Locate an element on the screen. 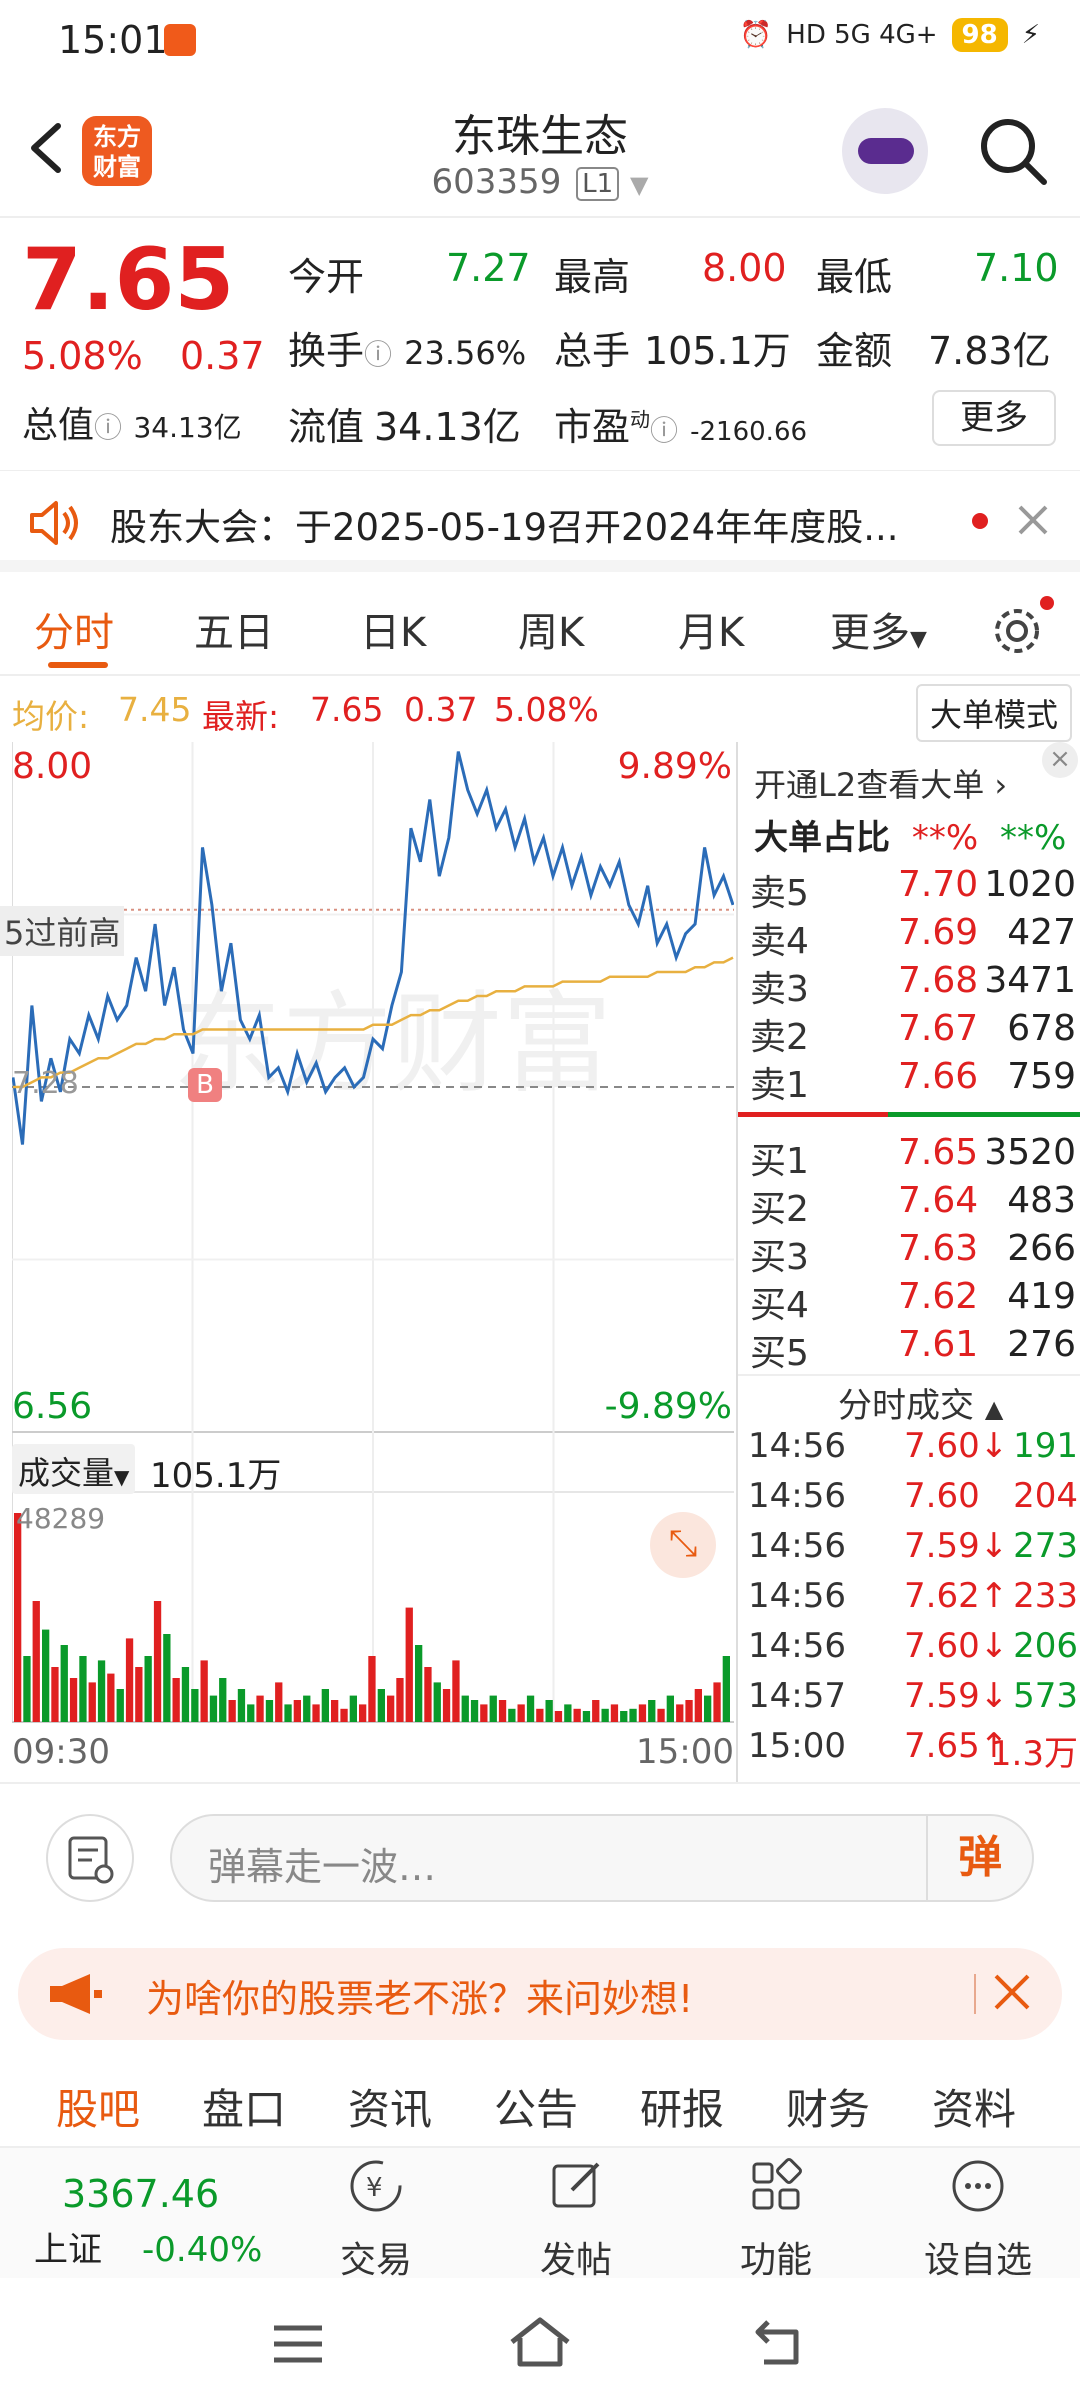 The image size is (1080, 2408). buy-order-row: 买3 7.63 266 is located at coordinates (910, 1253).